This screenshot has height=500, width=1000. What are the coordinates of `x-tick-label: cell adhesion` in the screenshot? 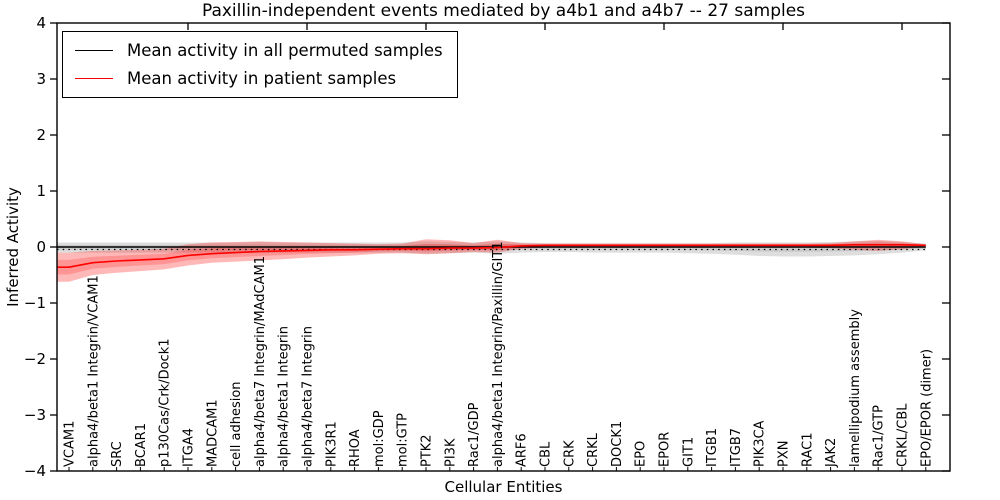 It's located at (236, 424).